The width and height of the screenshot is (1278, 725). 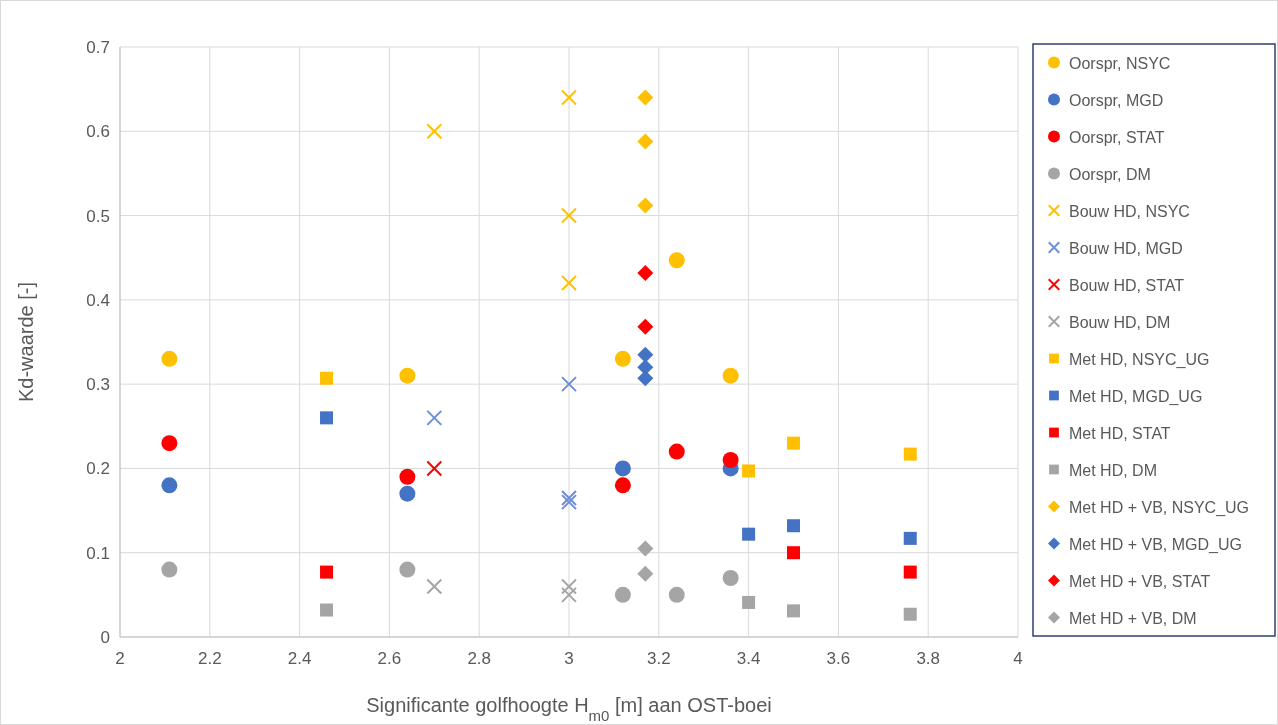 I want to click on x-tick-label: 3.6, so click(x=838, y=658).